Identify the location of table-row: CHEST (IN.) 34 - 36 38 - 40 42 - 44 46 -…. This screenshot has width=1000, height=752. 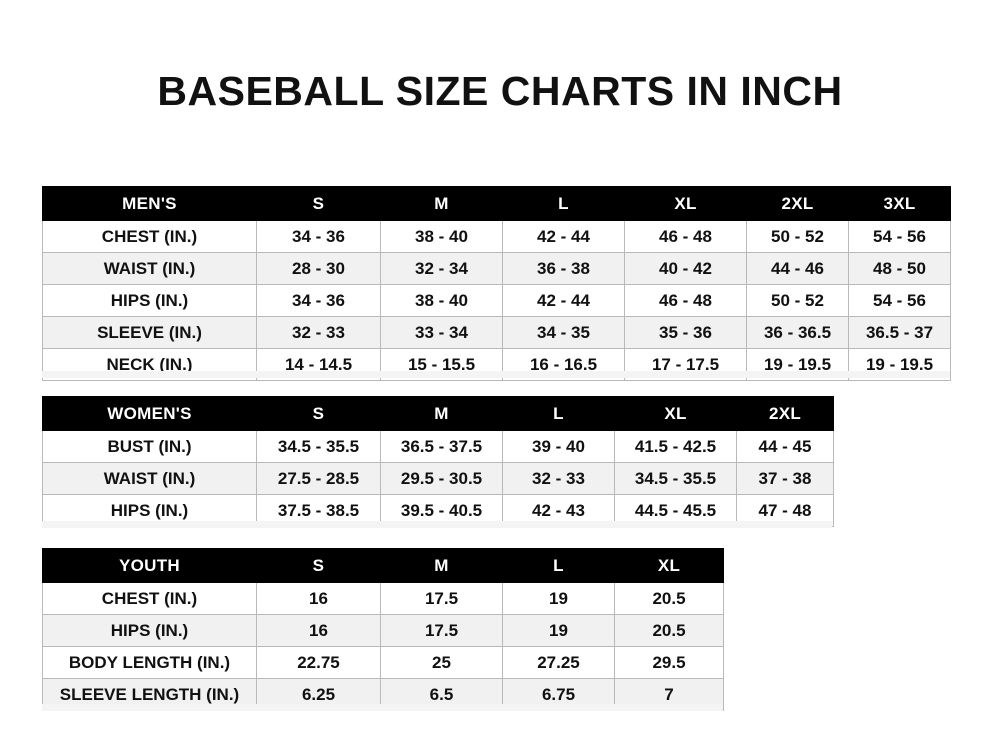
(496, 236).